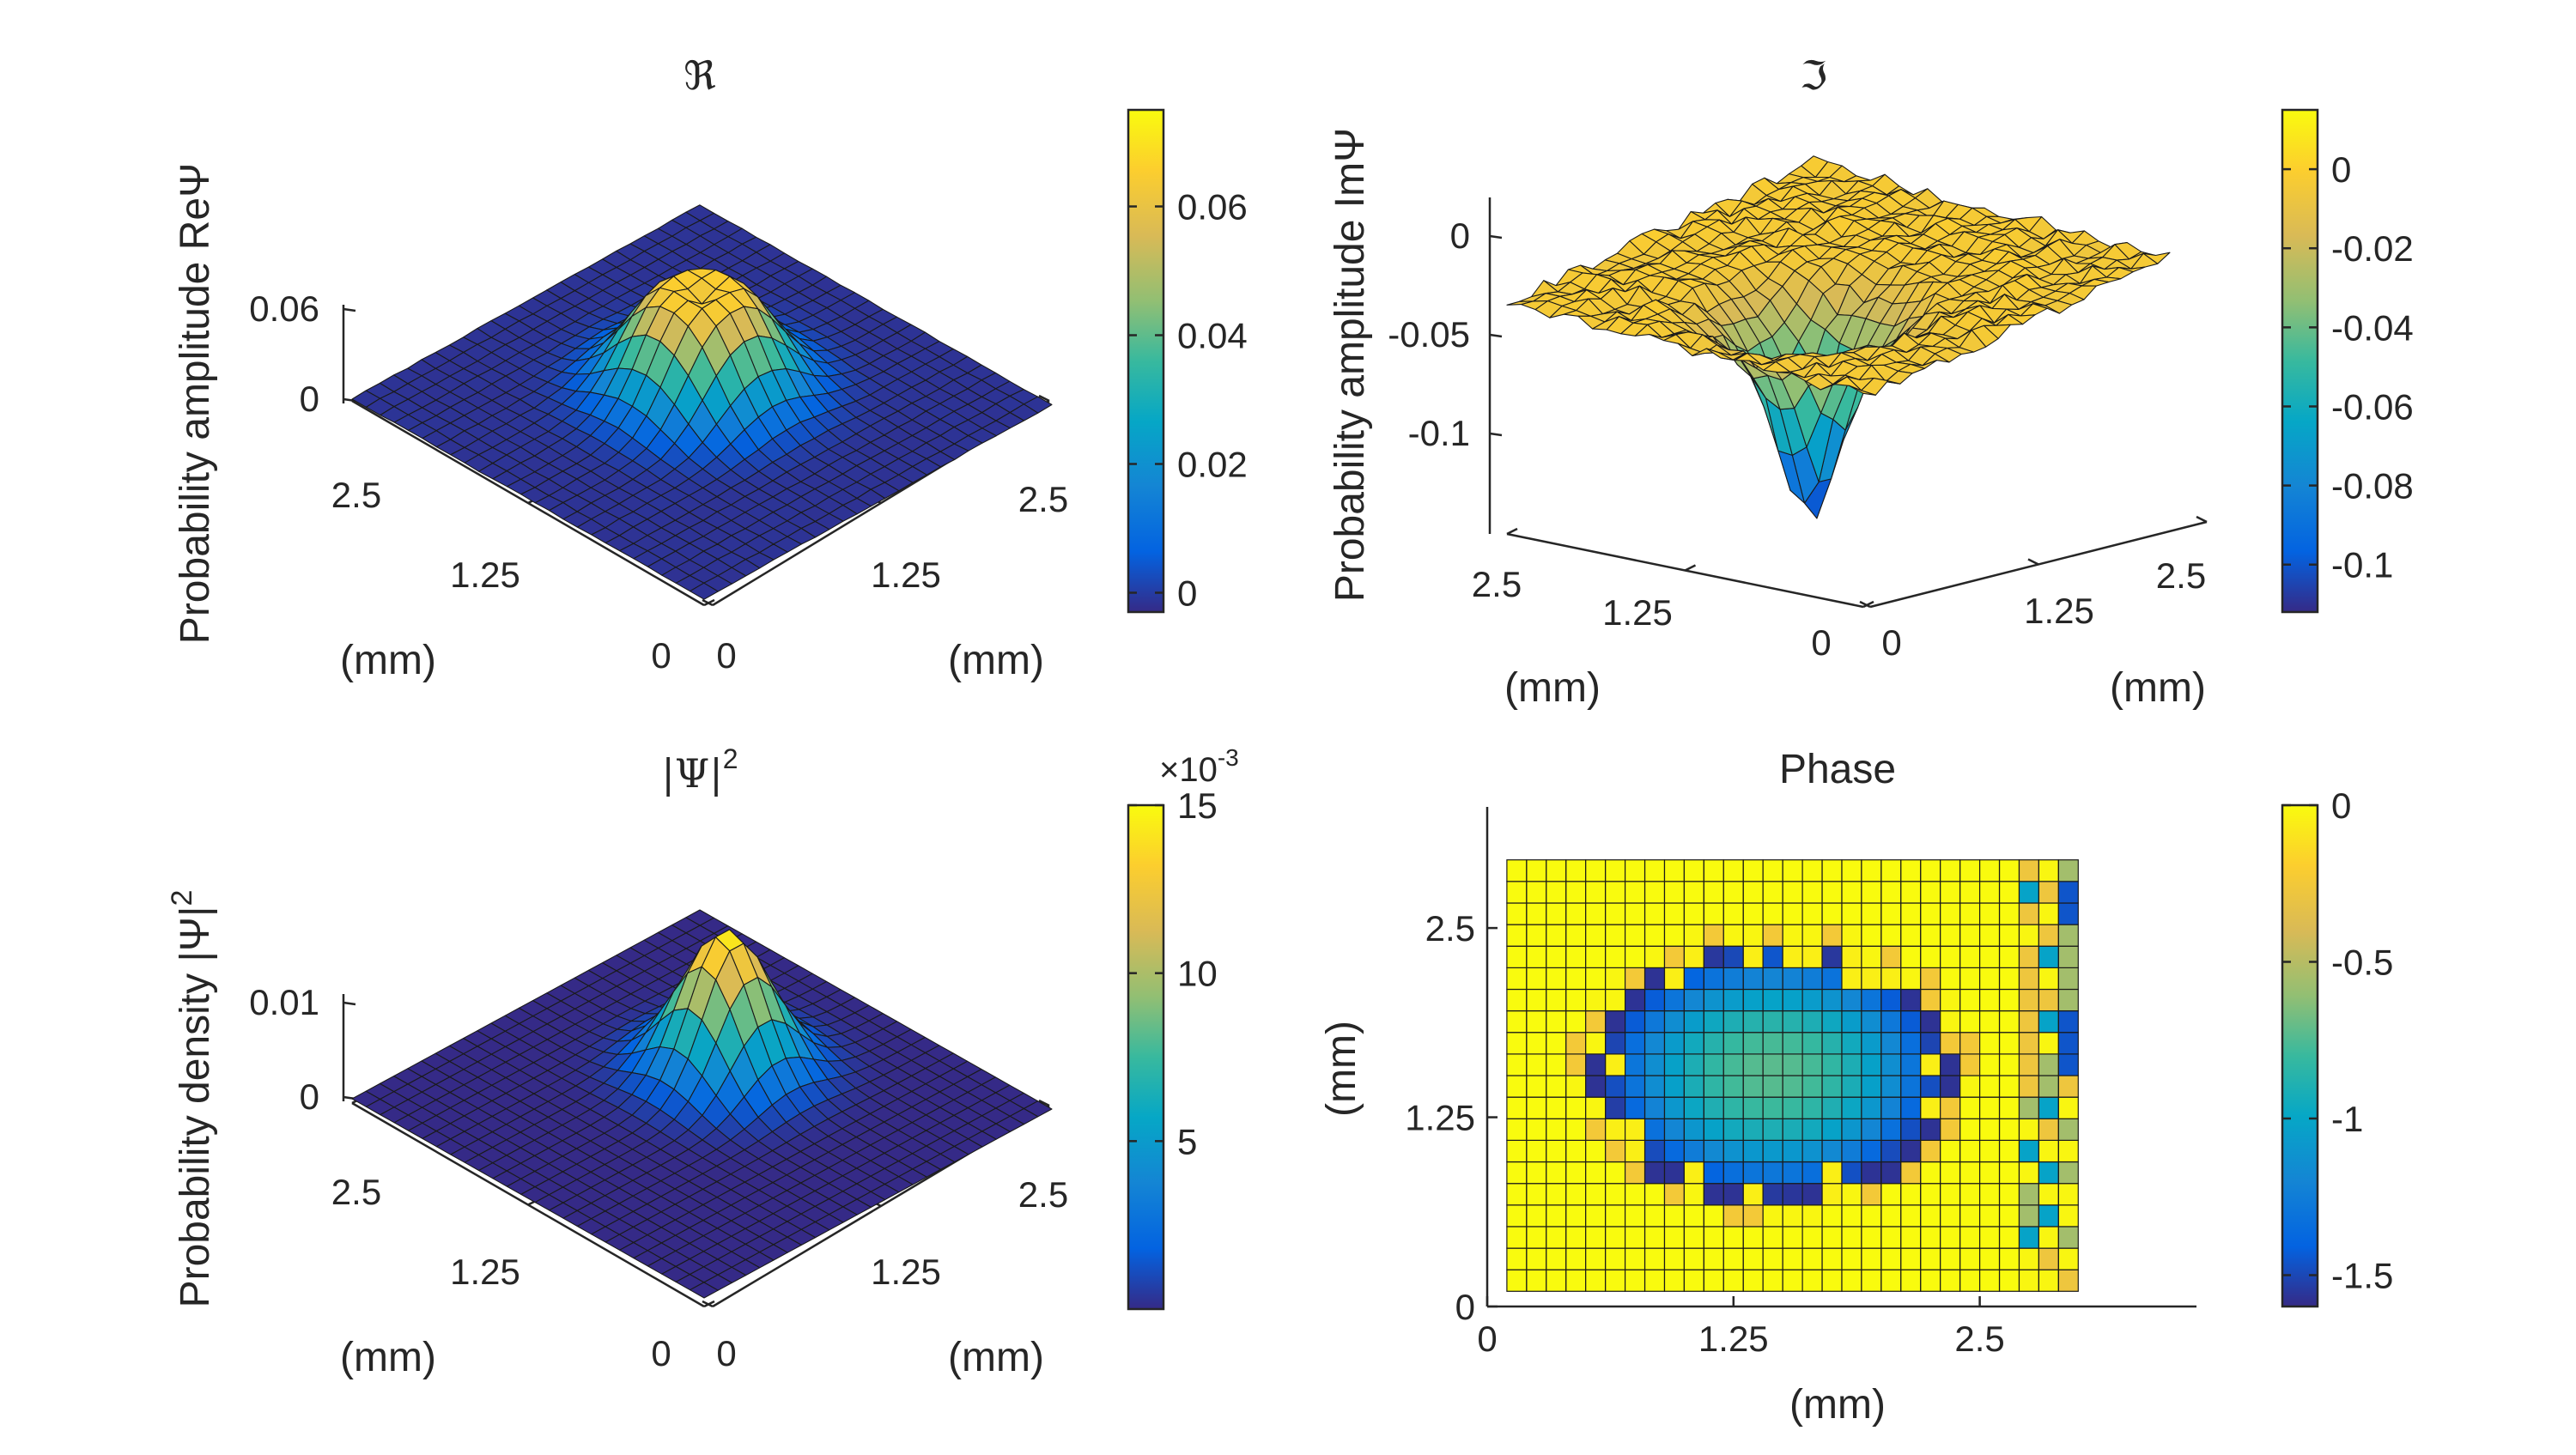  Describe the element at coordinates (1862, 390) in the screenshot. I see `surface-patch` at that location.